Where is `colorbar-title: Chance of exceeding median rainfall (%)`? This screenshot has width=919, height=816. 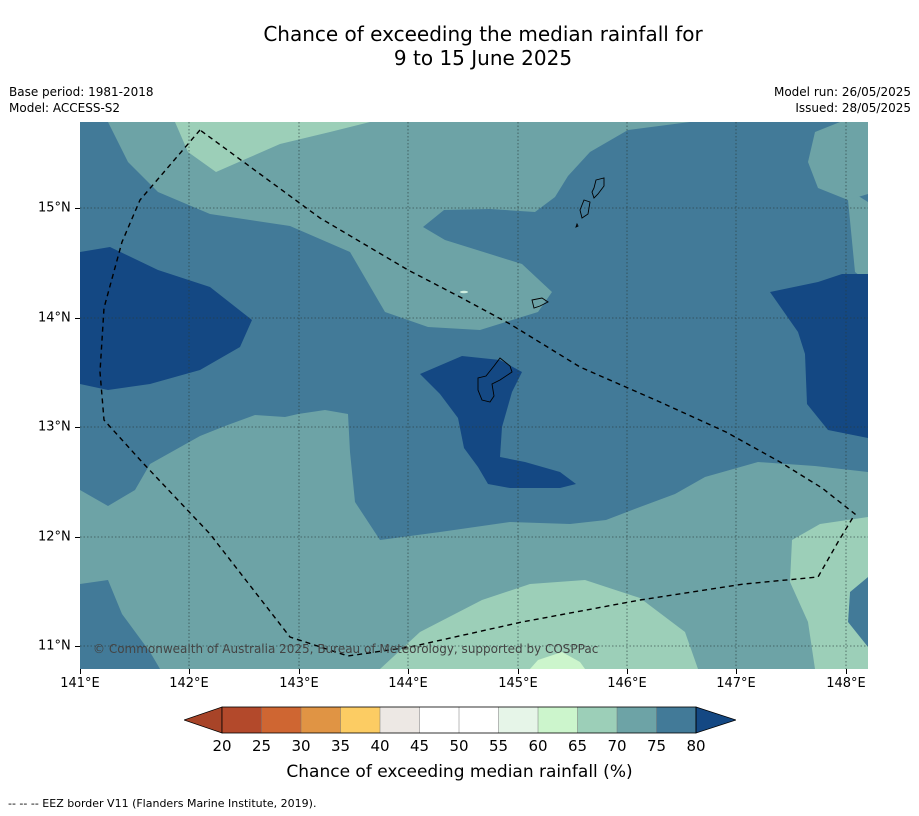 colorbar-title: Chance of exceeding median rainfall (%) is located at coordinates (459, 772).